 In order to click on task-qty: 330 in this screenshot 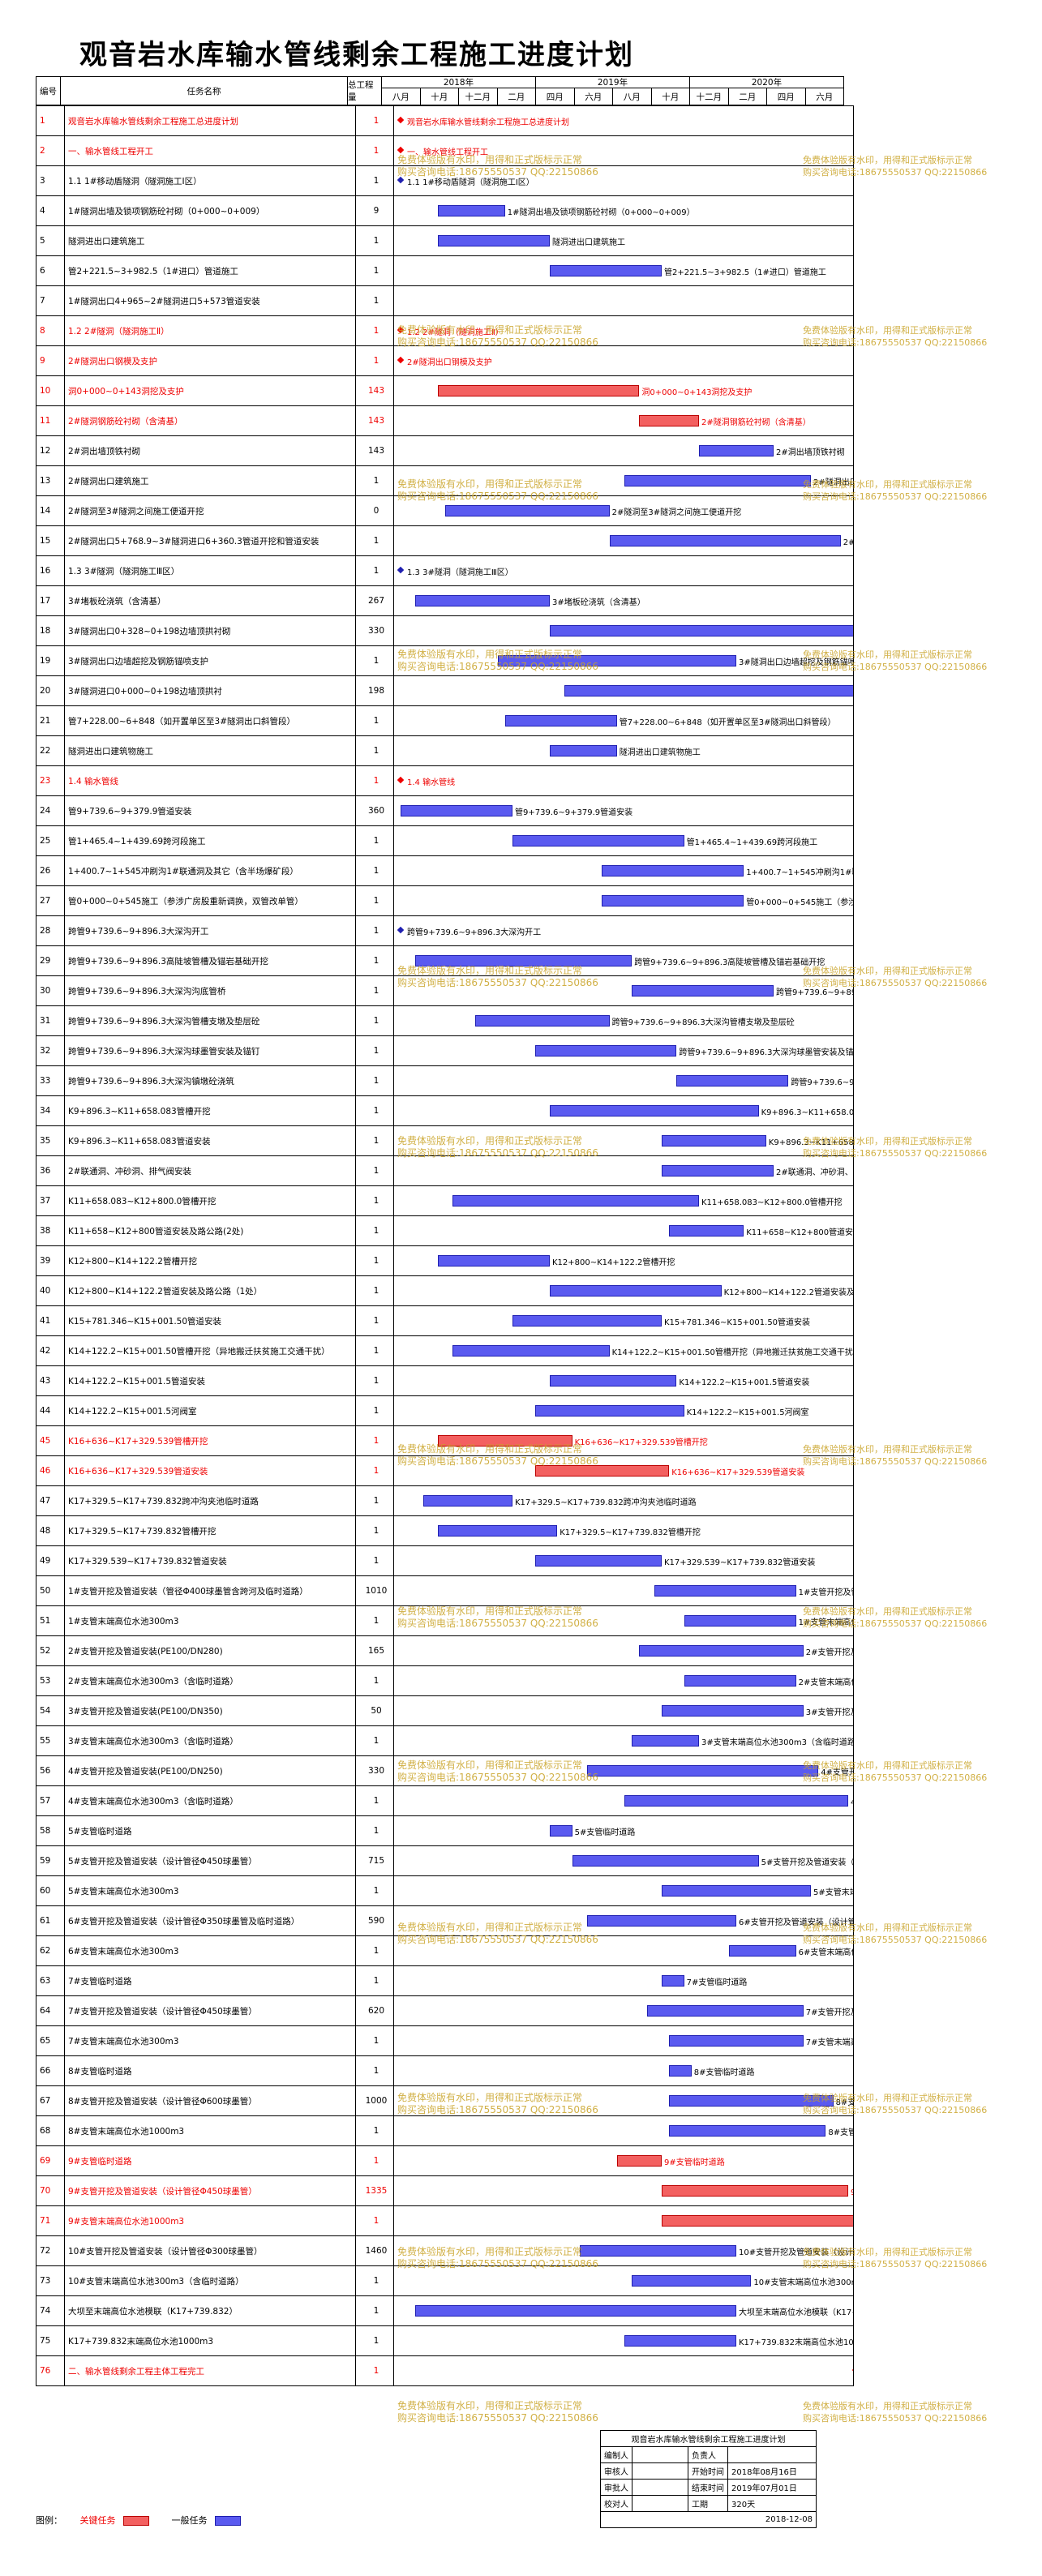, I will do `click(374, 1770)`.